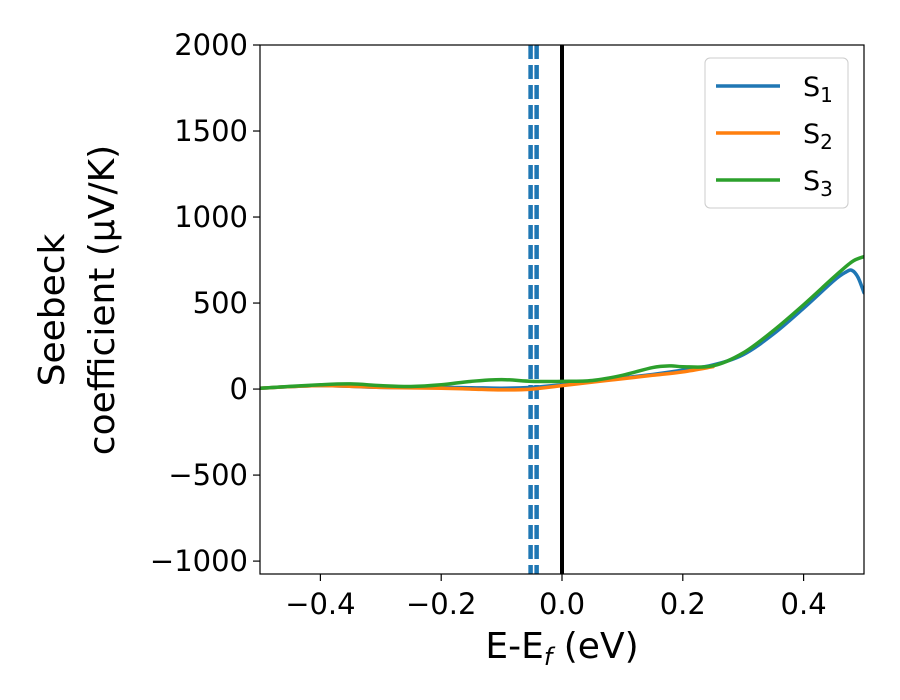 The width and height of the screenshot is (900, 700). I want to click on legend-label-s3: S3, so click(818, 183).